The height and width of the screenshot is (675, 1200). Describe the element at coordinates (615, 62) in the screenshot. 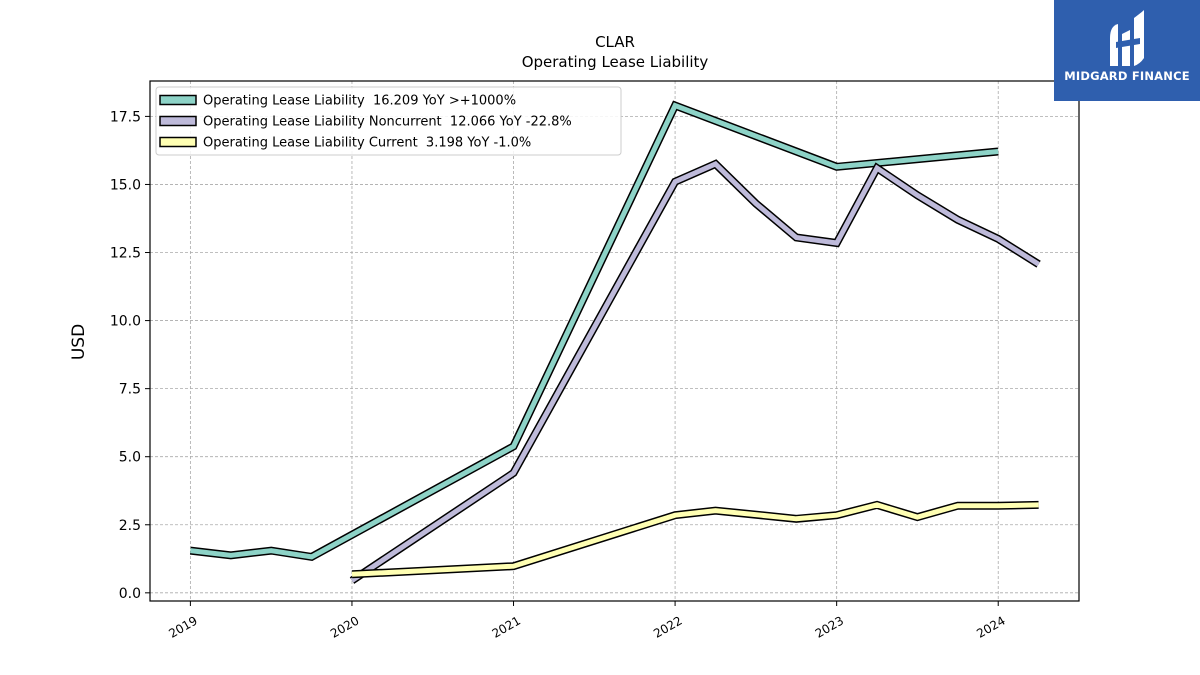

I see `chart-subtitle: Operating Lease Liability` at that location.